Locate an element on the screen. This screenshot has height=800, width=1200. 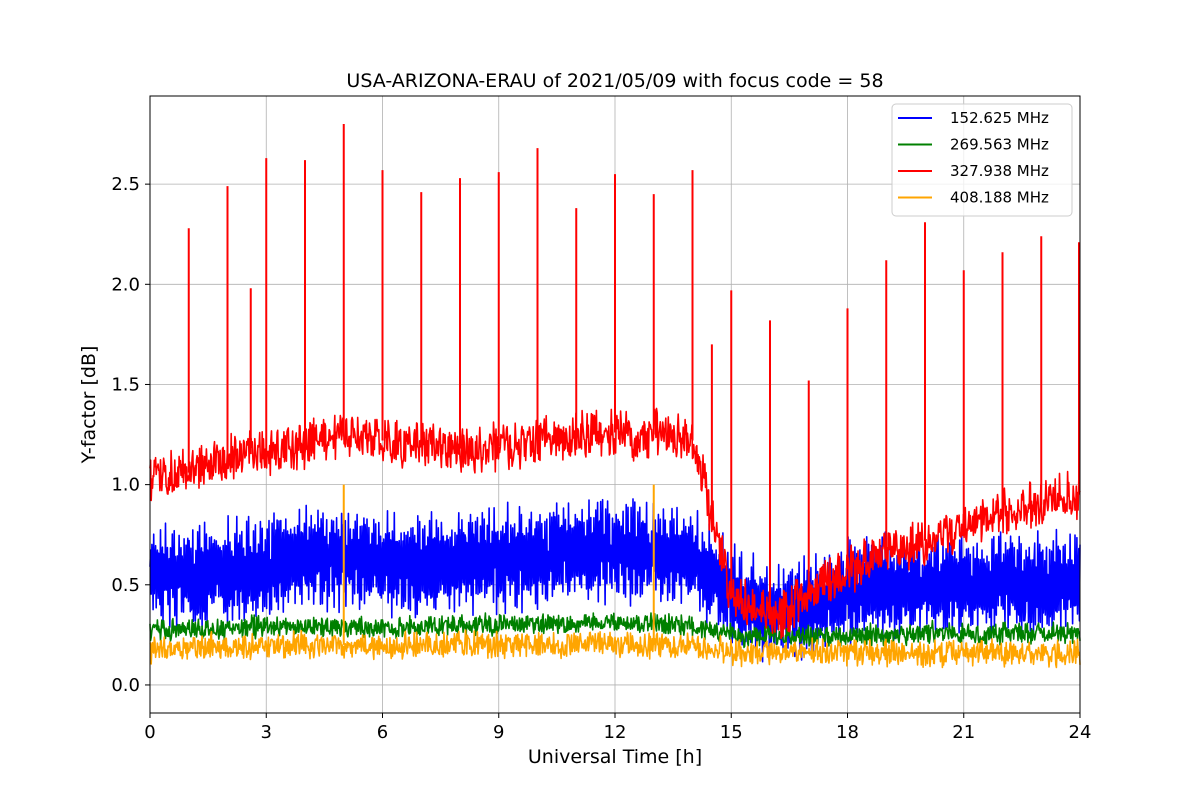
x-tick-label: 15 is located at coordinates (731, 732).